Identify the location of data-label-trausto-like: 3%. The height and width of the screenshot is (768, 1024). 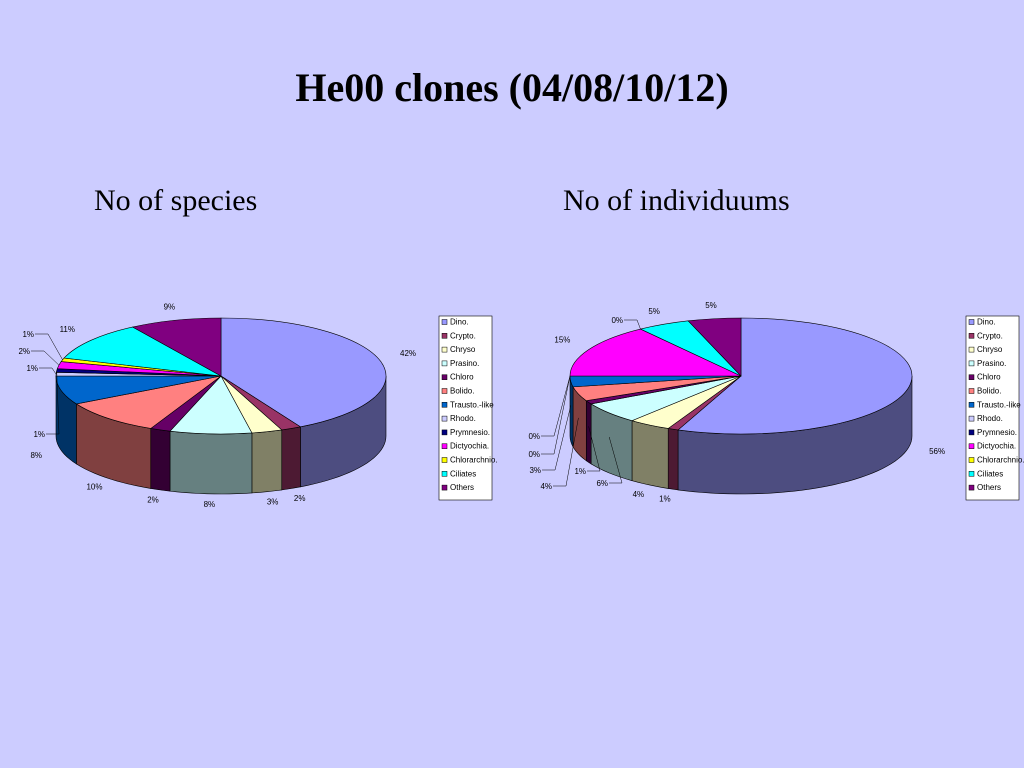
(535, 470).